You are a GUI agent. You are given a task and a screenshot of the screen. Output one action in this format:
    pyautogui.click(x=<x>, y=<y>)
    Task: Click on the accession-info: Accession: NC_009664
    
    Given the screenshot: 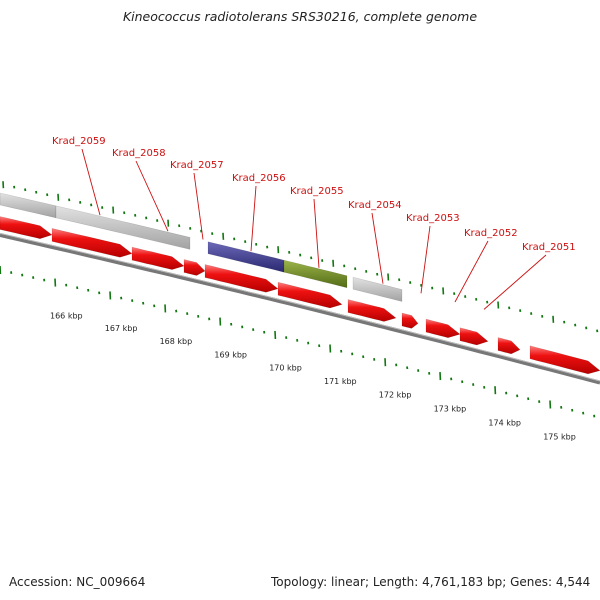 What is the action you would take?
    pyautogui.click(x=77, y=582)
    